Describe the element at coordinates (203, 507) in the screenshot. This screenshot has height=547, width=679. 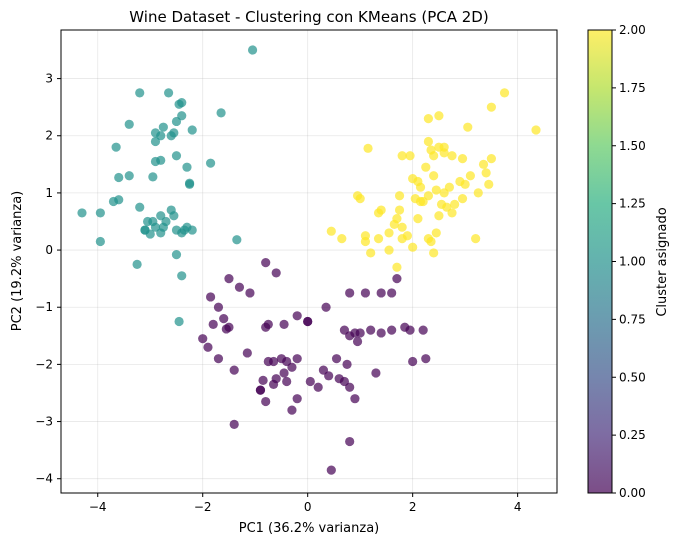
I see `x-tick-label: −2` at that location.